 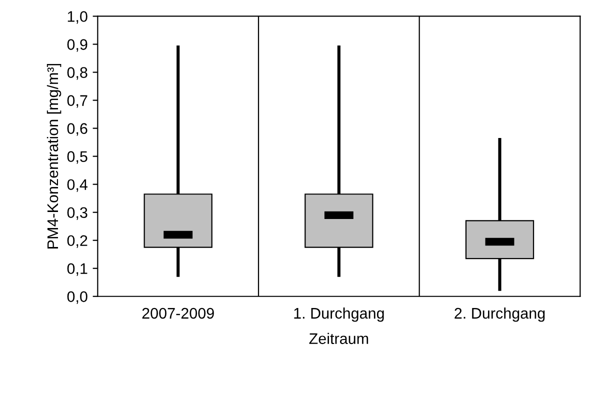 I want to click on y-tick-label: 0,6, so click(x=77, y=129).